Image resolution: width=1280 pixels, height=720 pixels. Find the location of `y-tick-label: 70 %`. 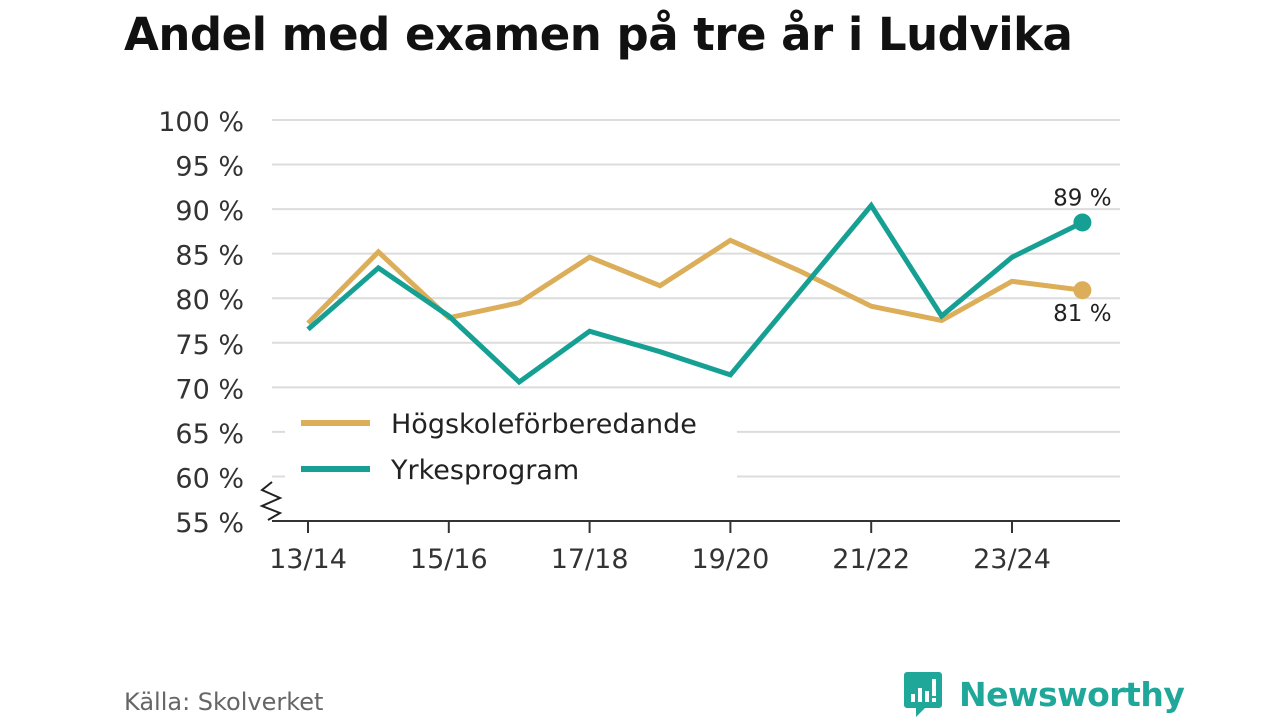

y-tick-label: 70 % is located at coordinates (209, 389).